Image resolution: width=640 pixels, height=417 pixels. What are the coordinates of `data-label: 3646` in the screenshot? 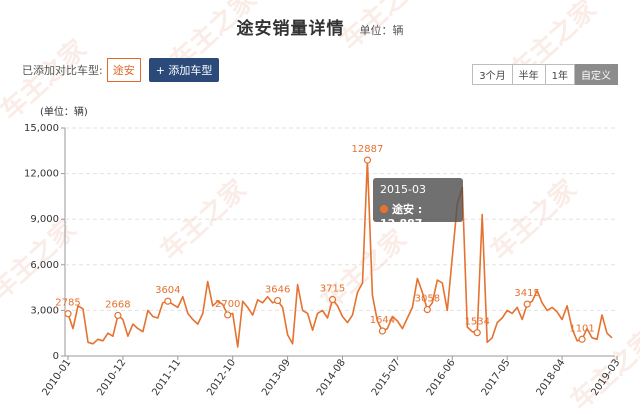 It's located at (277, 290).